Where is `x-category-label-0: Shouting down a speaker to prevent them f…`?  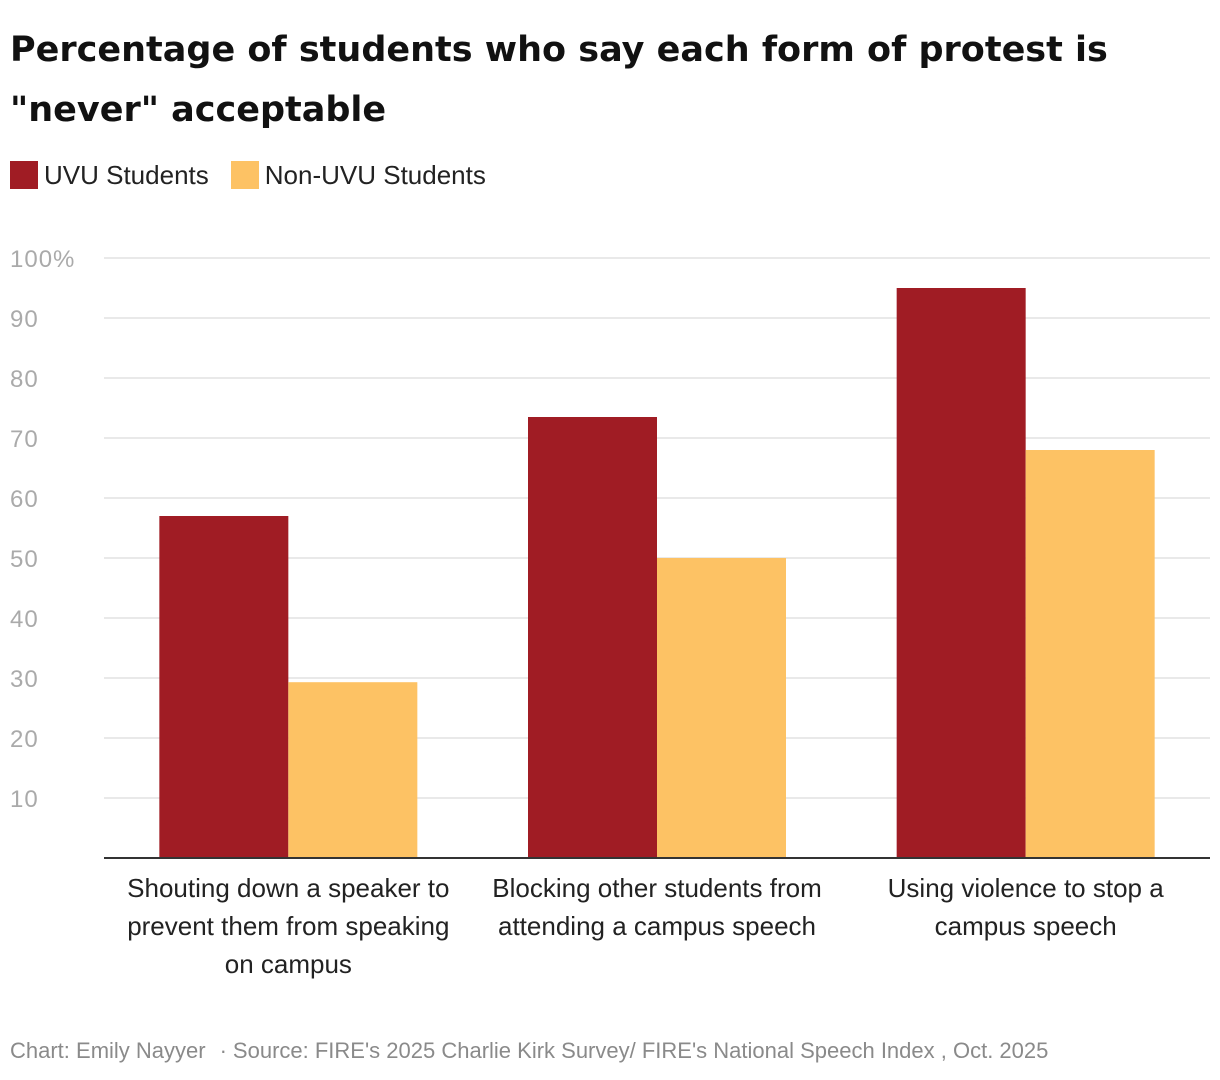 x-category-label-0: Shouting down a speaker to prevent them f… is located at coordinates (288, 926).